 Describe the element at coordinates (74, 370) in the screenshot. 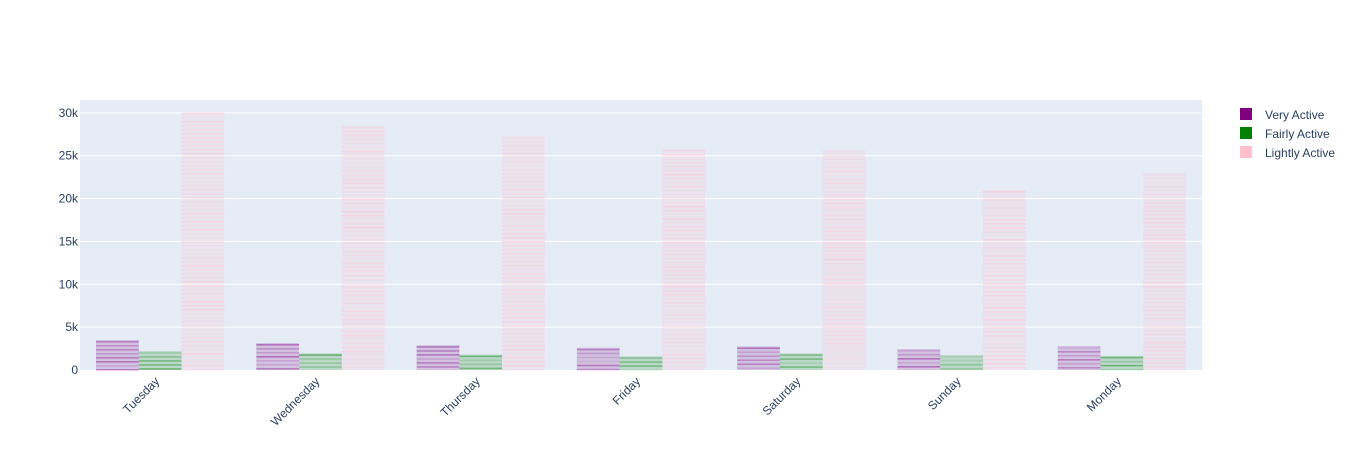

I see `y-tick-label: 0` at that location.